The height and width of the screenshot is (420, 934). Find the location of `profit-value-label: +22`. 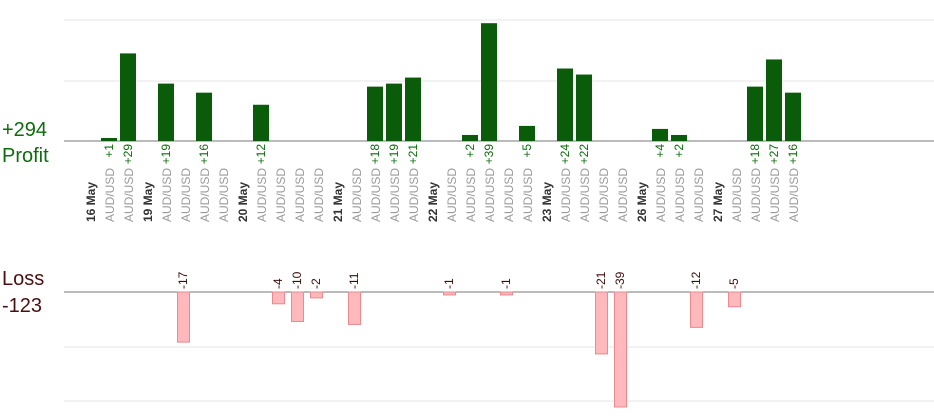

profit-value-label: +22 is located at coordinates (584, 154).